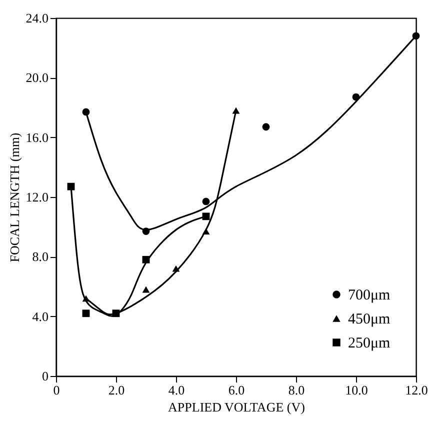 The image size is (443, 433). I want to click on legend-label: 450μm, so click(369, 320).